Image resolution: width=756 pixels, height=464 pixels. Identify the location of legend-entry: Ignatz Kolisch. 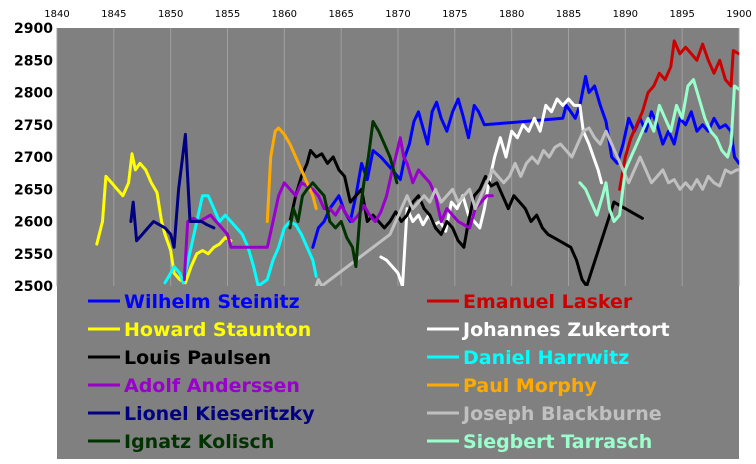
(181, 442).